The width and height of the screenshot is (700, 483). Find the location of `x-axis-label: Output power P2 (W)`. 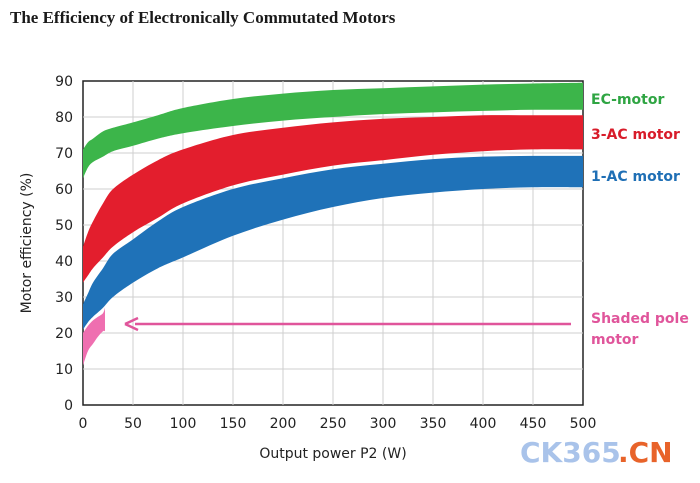

x-axis-label: Output power P2 (W) is located at coordinates (332, 454).